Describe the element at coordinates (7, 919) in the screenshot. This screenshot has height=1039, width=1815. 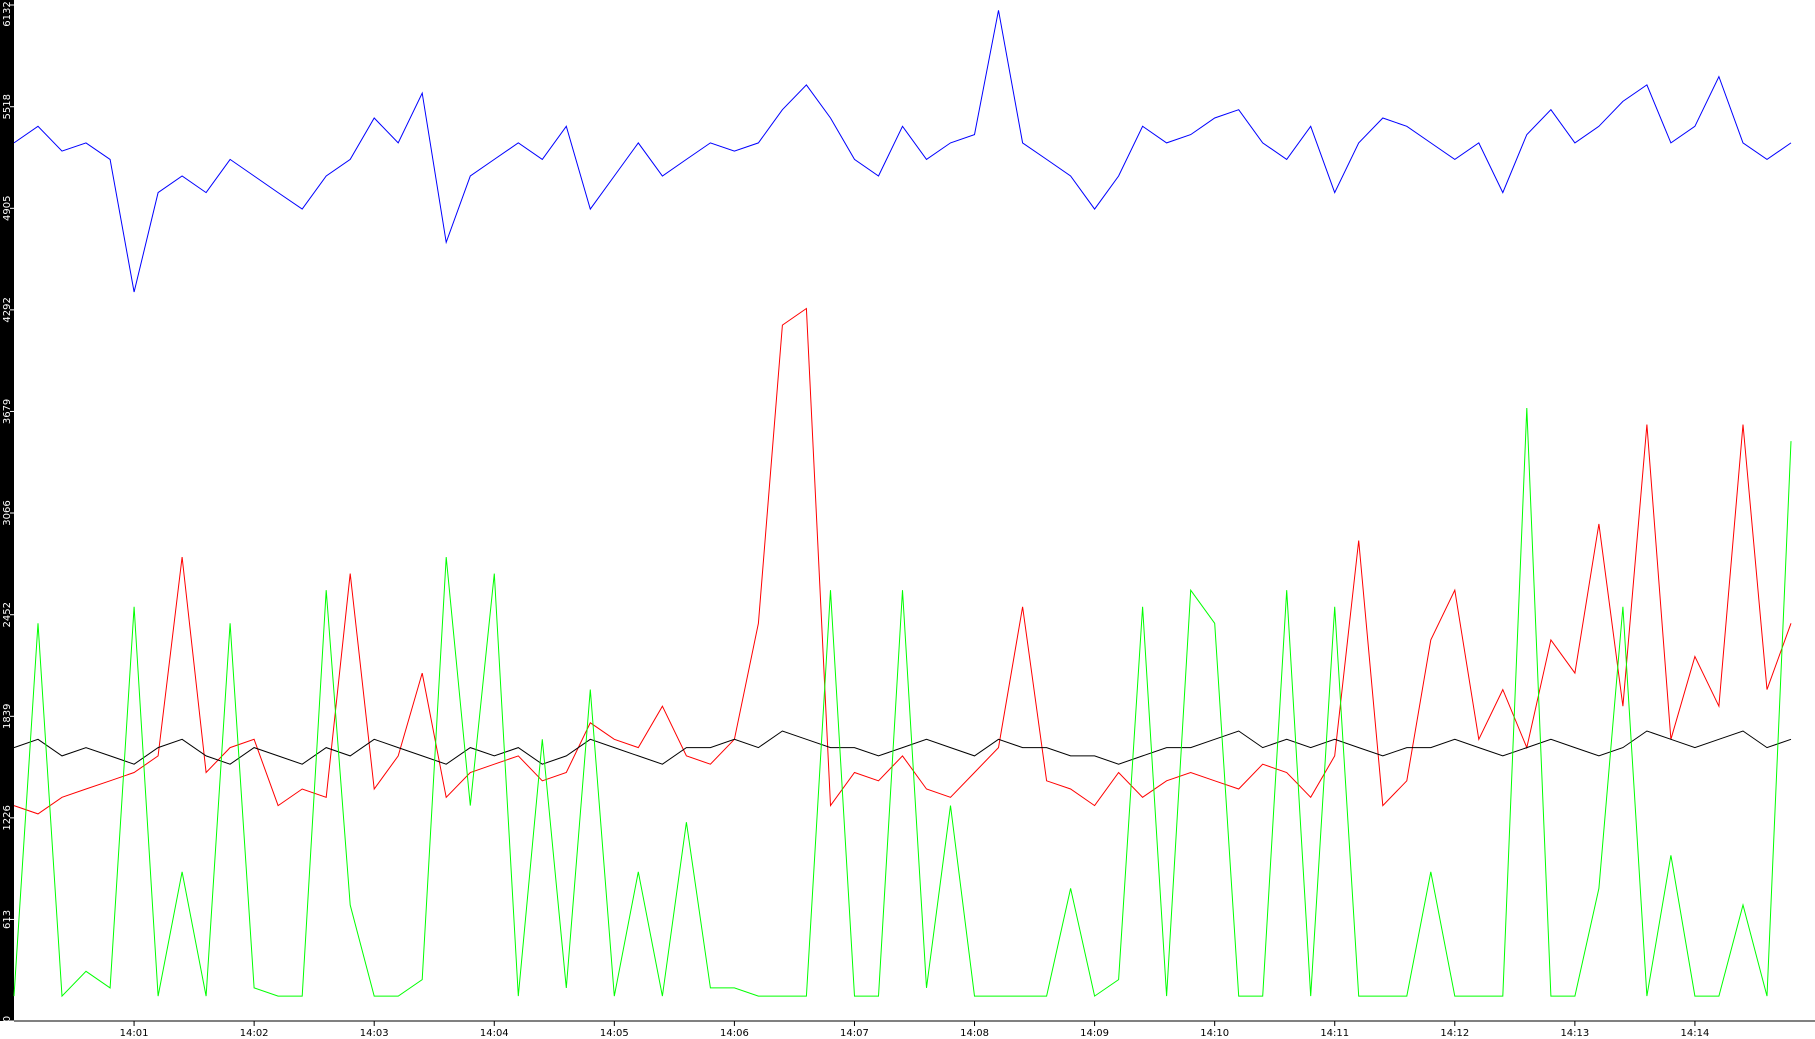
I see `y-tick-label: 613` at that location.